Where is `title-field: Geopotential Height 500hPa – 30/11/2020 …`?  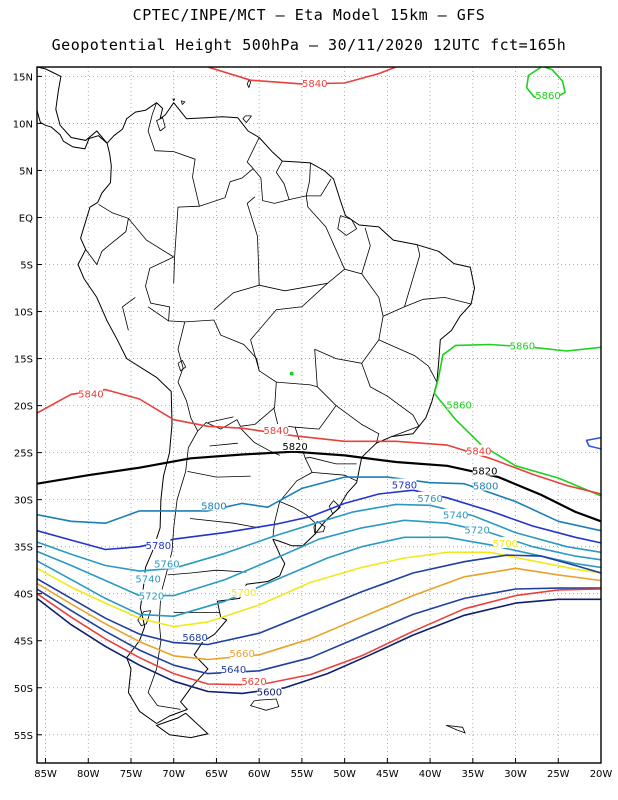
title-field: Geopotential Height 500hPa – 30/11/2020 … is located at coordinates (309, 45).